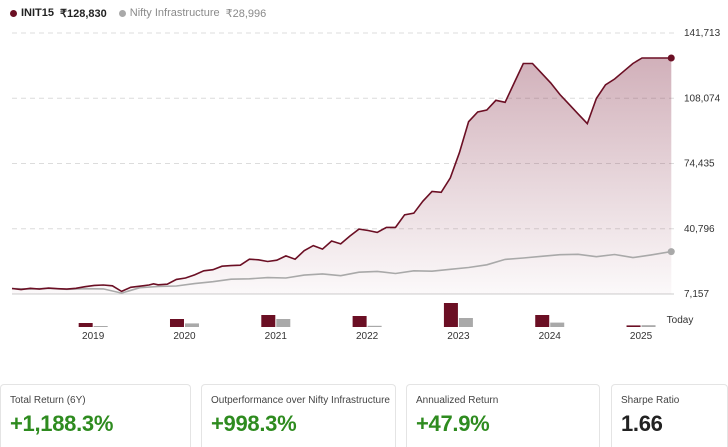  I want to click on legend-series-name: Nifty Infrastructure, so click(174, 13).